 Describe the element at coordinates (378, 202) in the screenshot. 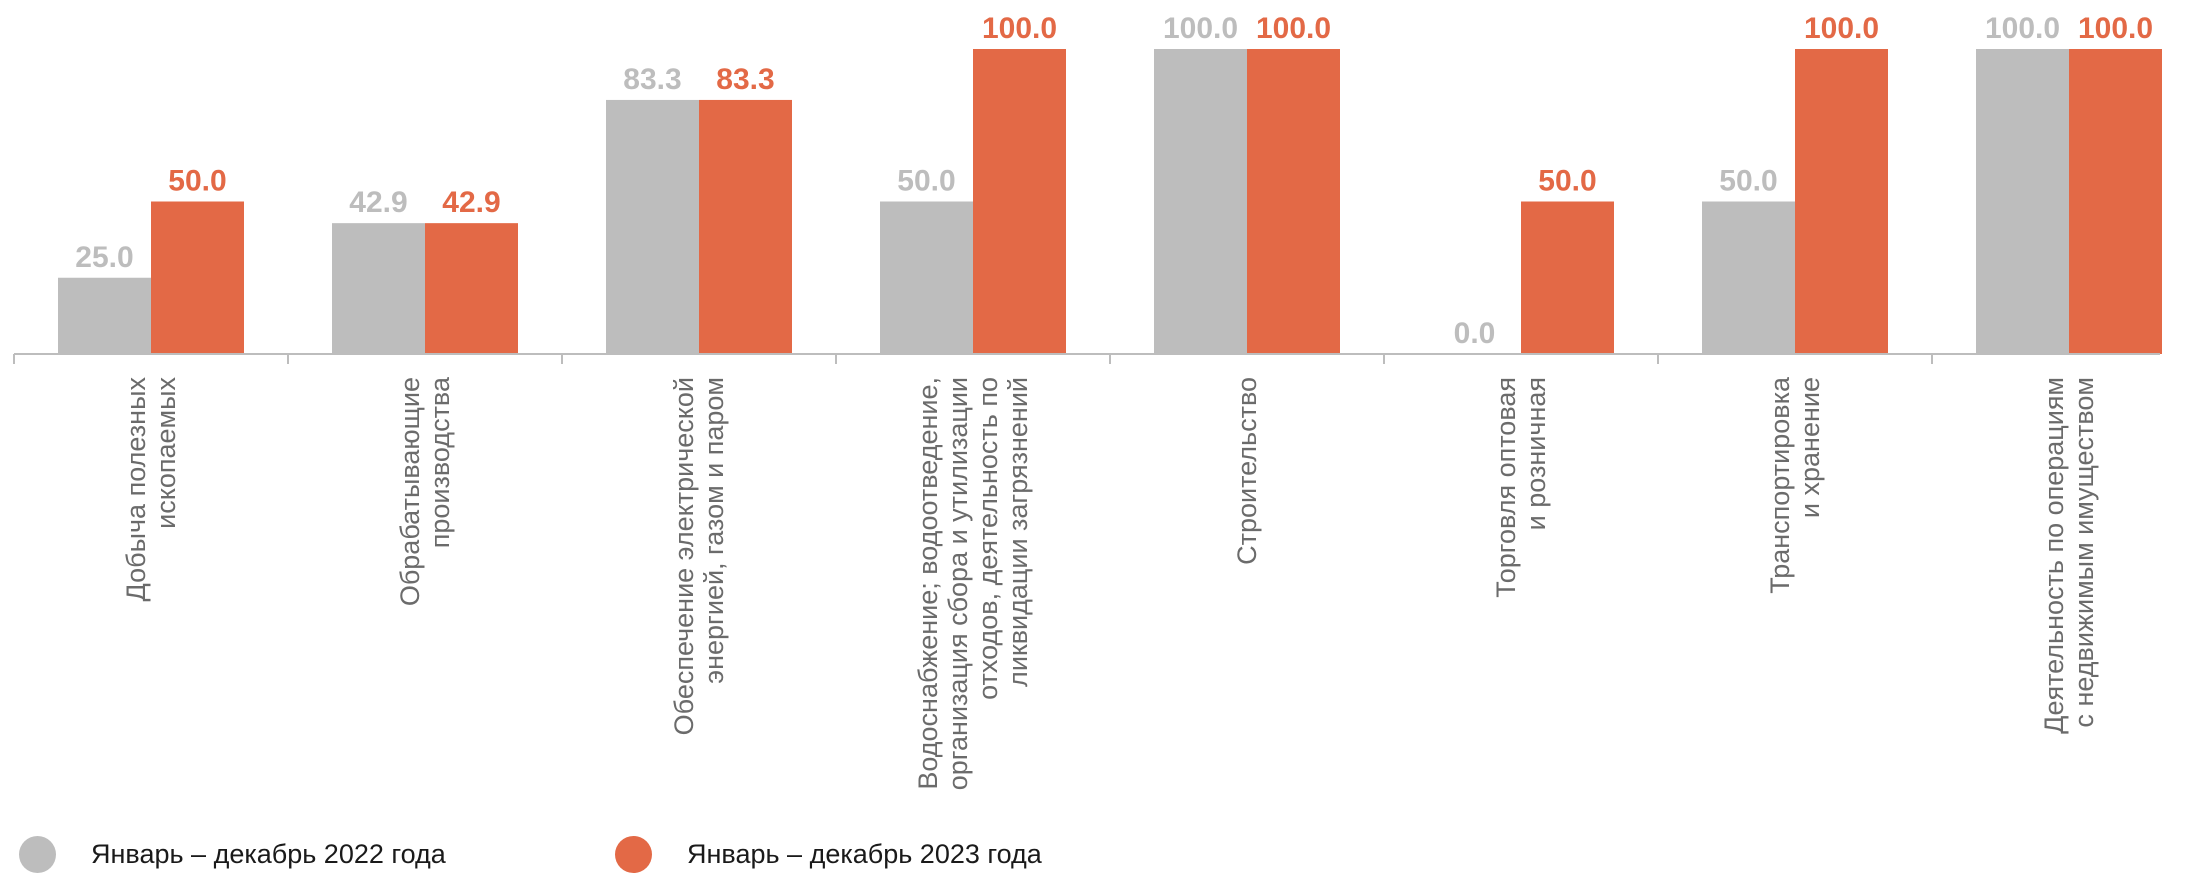

I see `data-label-2022-cat-1: 42.9` at that location.